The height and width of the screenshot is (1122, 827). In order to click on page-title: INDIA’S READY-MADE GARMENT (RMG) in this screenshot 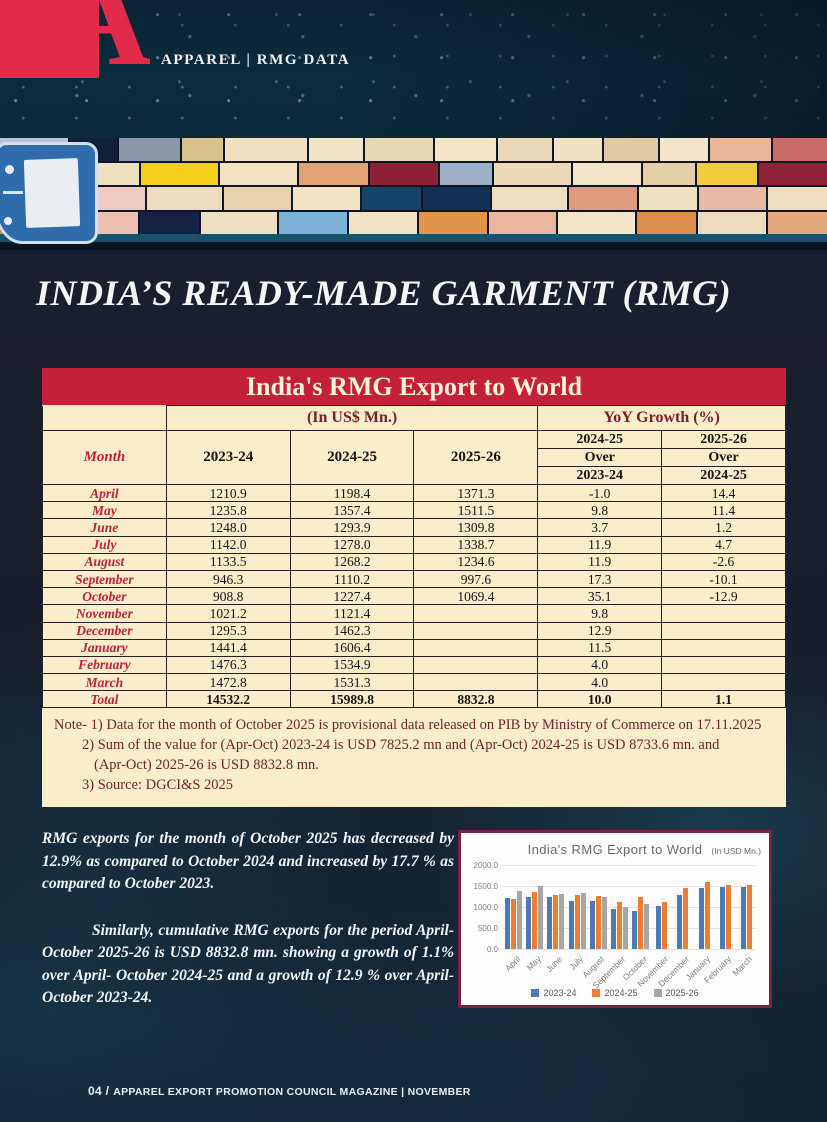, I will do `click(384, 293)`.